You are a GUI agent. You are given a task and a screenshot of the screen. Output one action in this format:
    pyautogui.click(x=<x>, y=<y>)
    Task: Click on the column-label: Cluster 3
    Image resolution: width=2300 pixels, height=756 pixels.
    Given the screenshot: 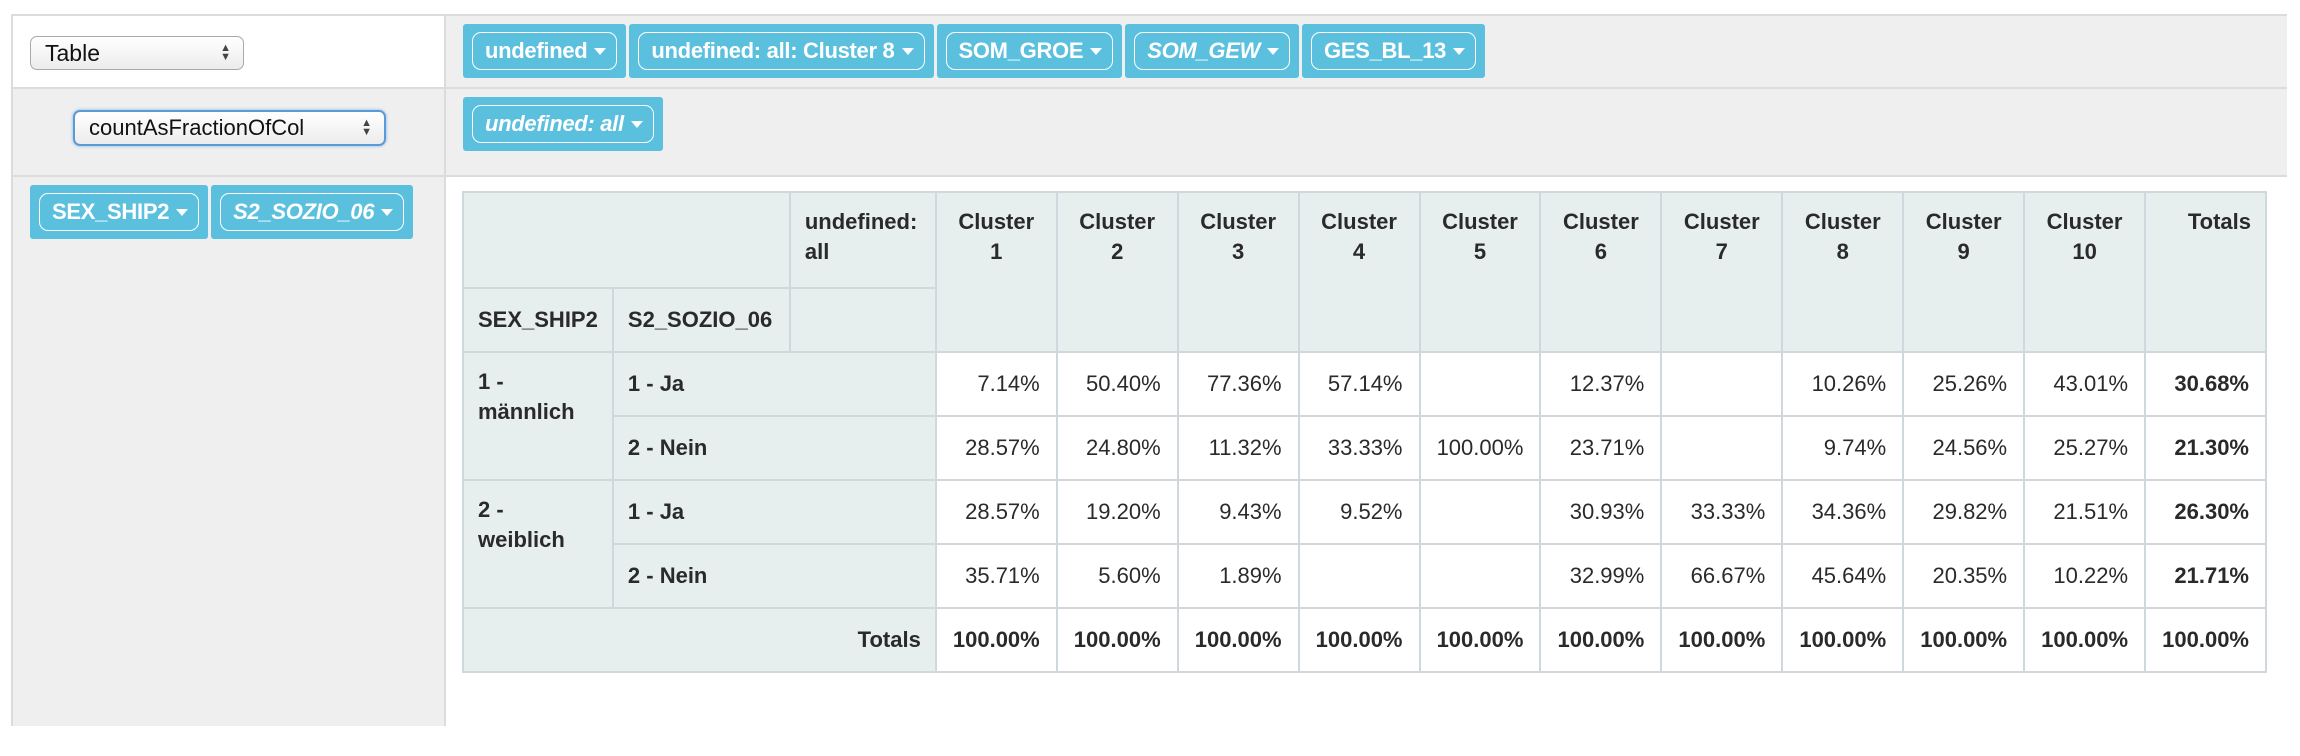 What is the action you would take?
    pyautogui.click(x=1238, y=272)
    